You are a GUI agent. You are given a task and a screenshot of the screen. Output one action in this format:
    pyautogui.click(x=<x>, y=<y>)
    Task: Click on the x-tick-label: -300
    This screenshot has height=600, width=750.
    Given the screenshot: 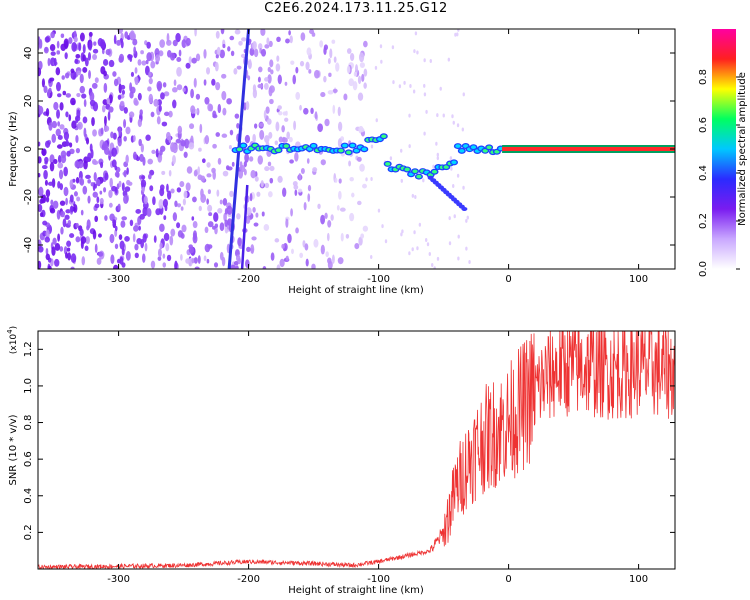 What is the action you would take?
    pyautogui.click(x=118, y=279)
    